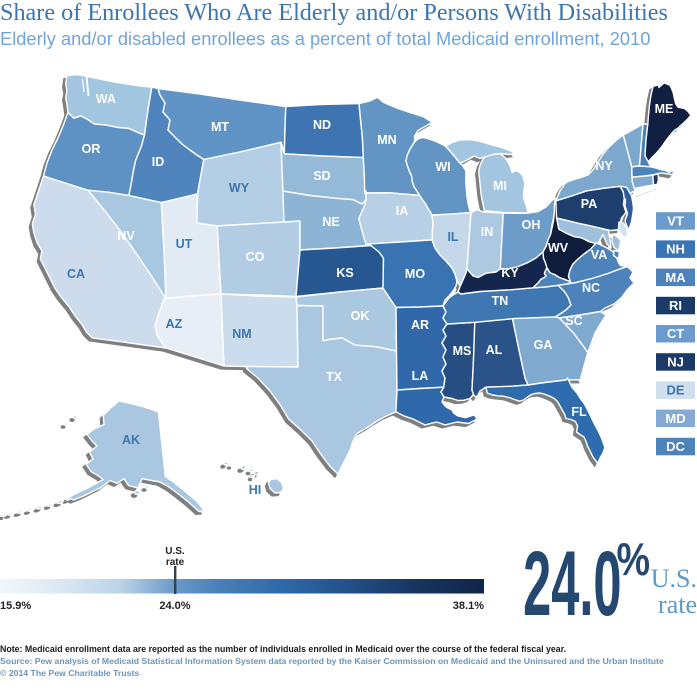 The height and width of the screenshot is (690, 697). What do you see at coordinates (675, 277) in the screenshot?
I see `svg-text: MA` at bounding box center [675, 277].